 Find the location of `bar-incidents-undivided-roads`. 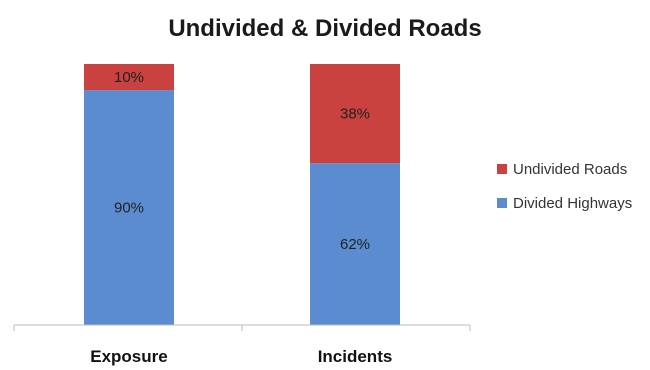

bar-incidents-undivided-roads is located at coordinates (355, 114).